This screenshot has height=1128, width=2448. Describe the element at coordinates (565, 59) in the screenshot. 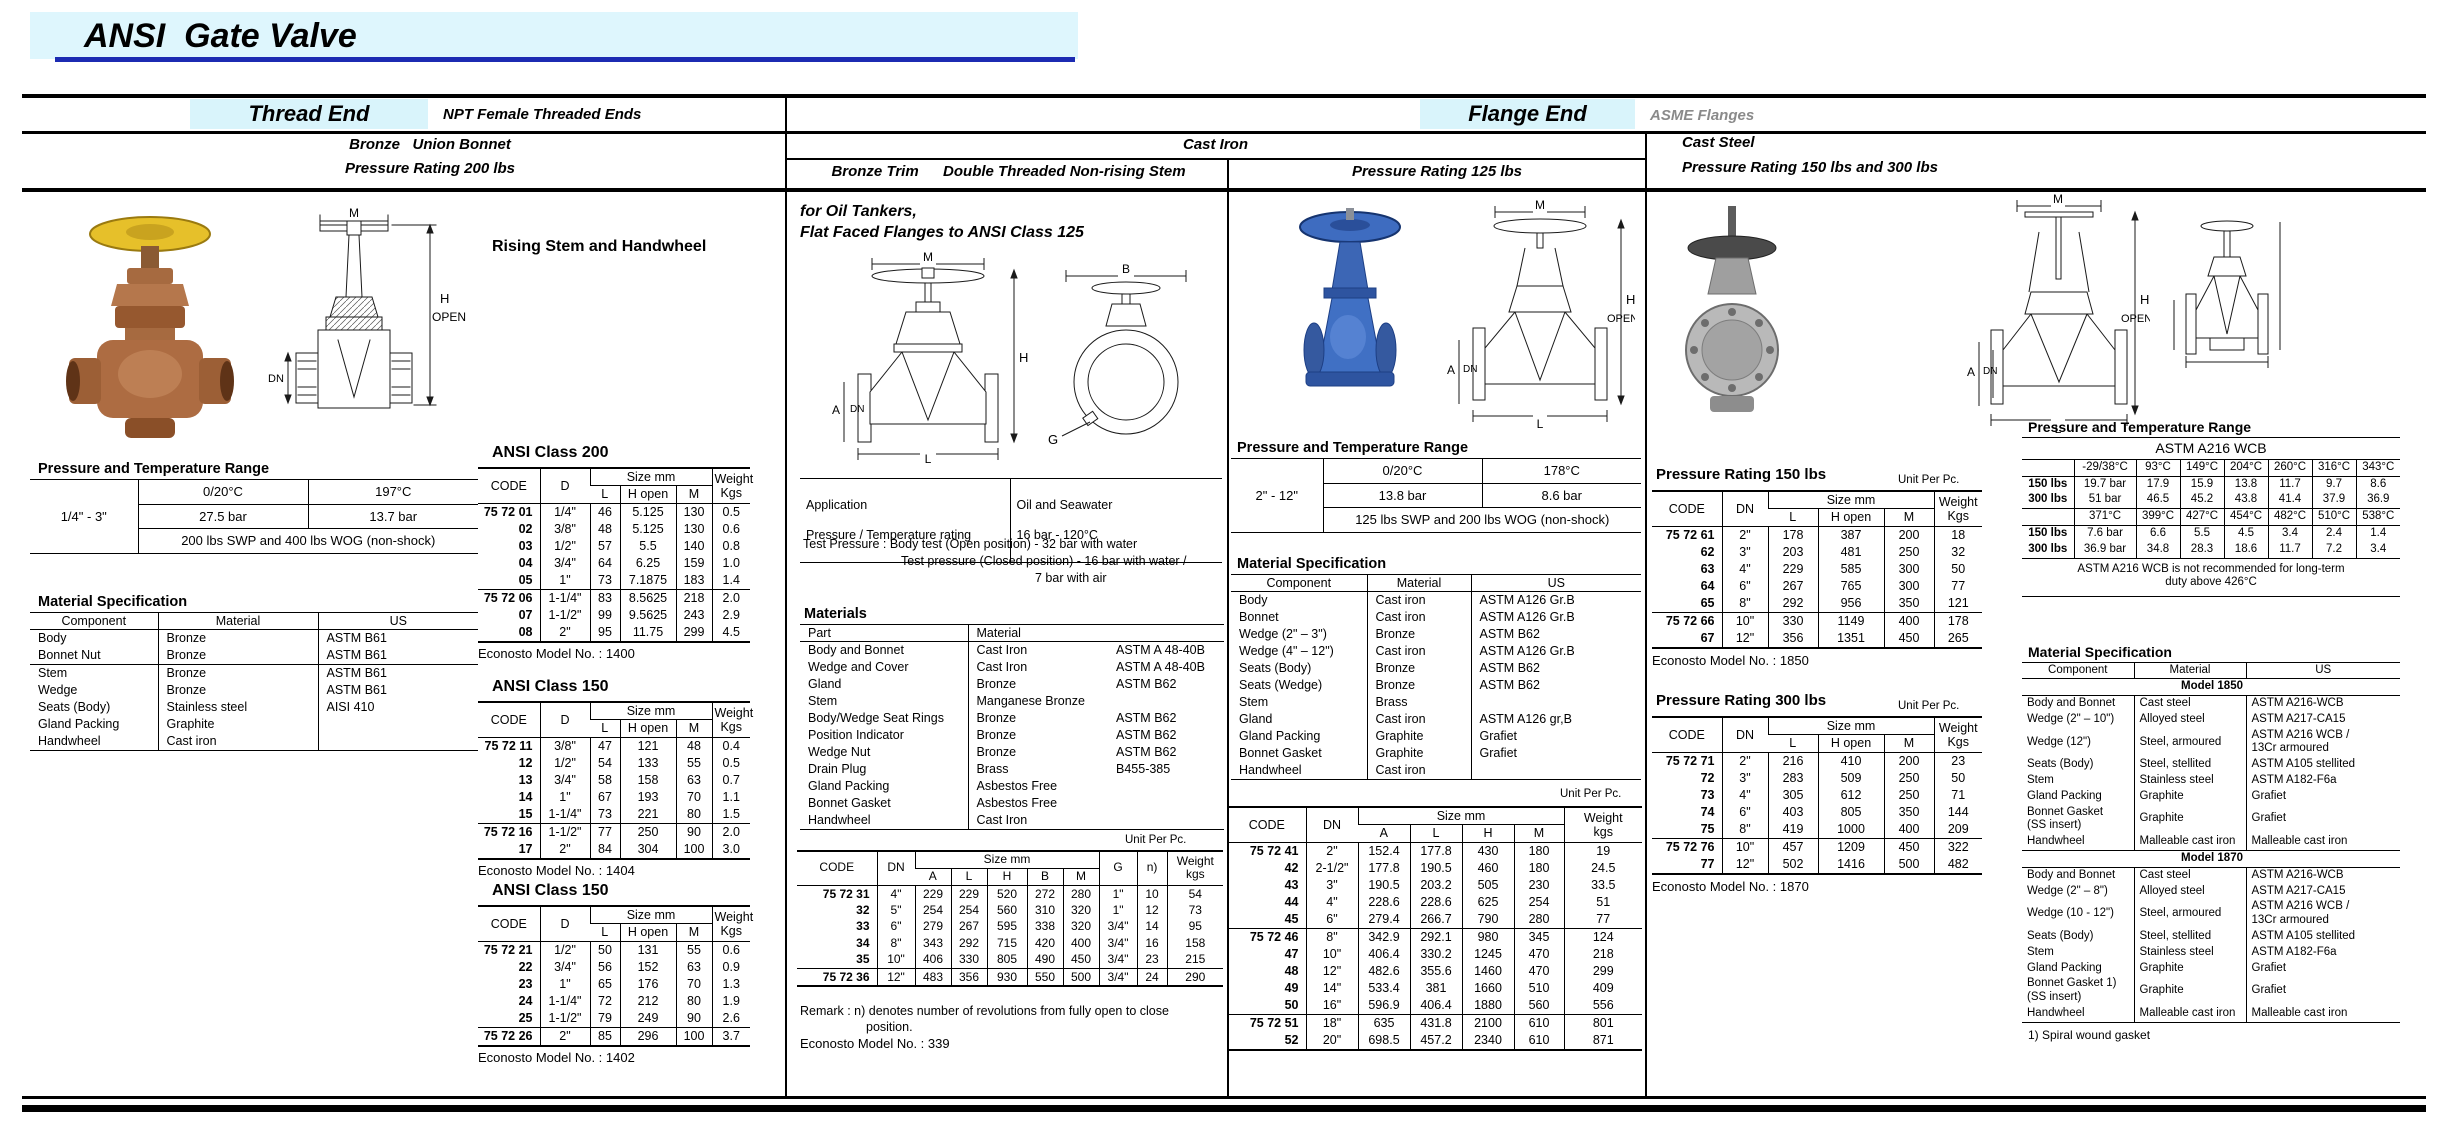

I see `title-underline` at that location.